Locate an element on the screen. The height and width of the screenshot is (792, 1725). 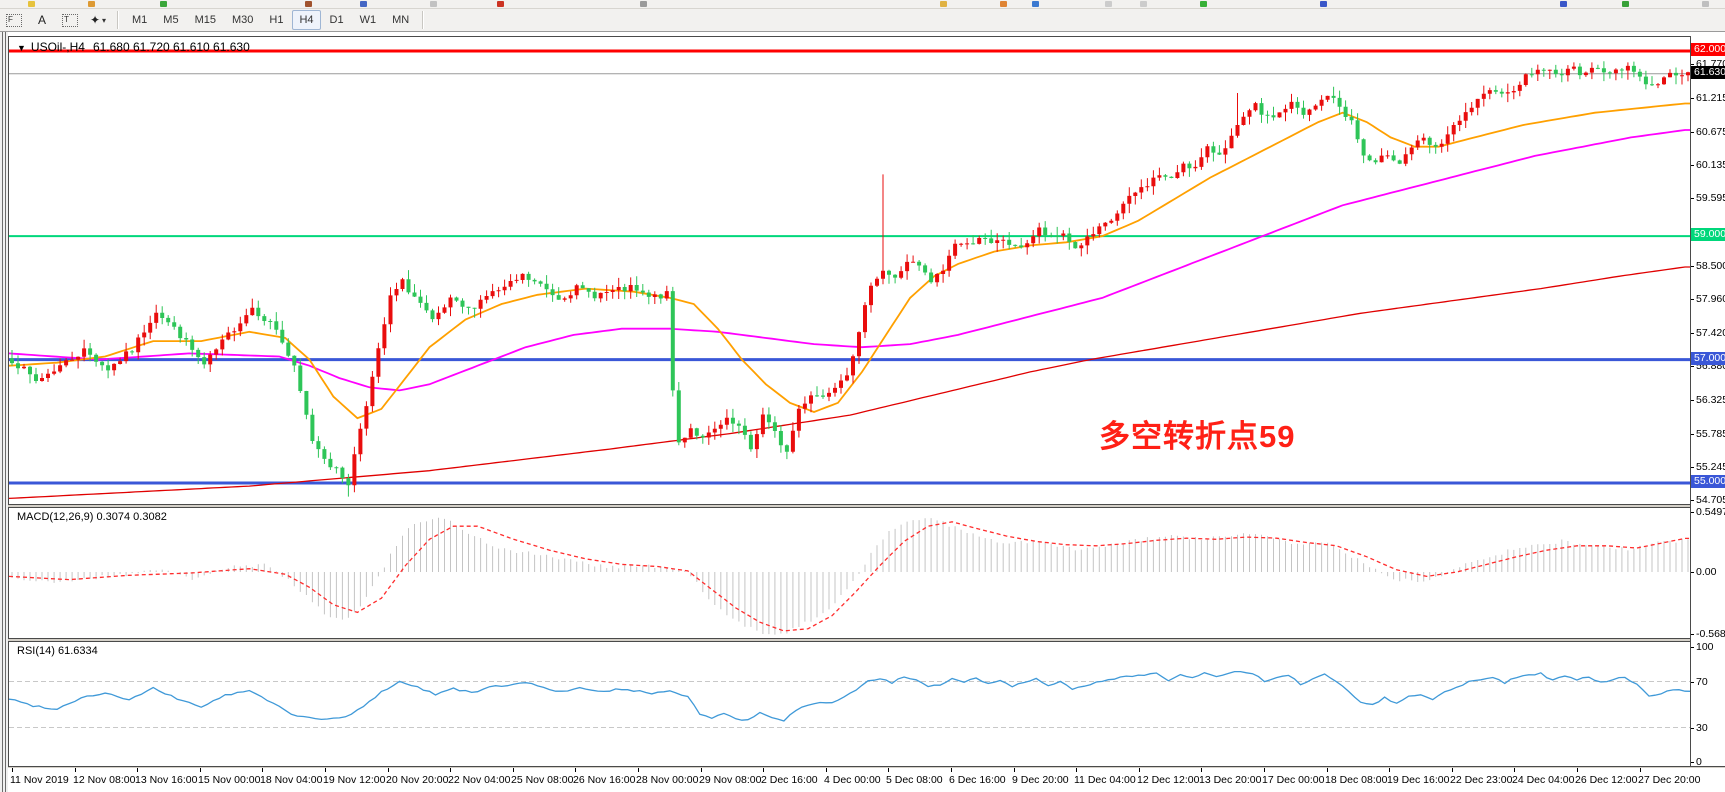
price-tick-label: 55.245 is located at coordinates (1710, 467).